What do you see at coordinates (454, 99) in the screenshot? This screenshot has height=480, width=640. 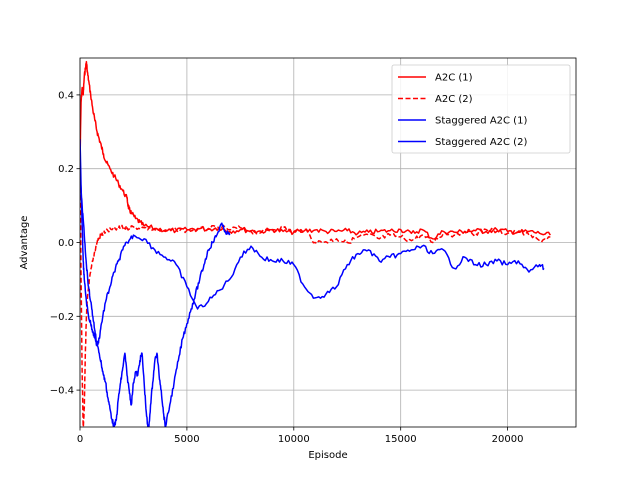 I see `legend-label: A2C (2)` at bounding box center [454, 99].